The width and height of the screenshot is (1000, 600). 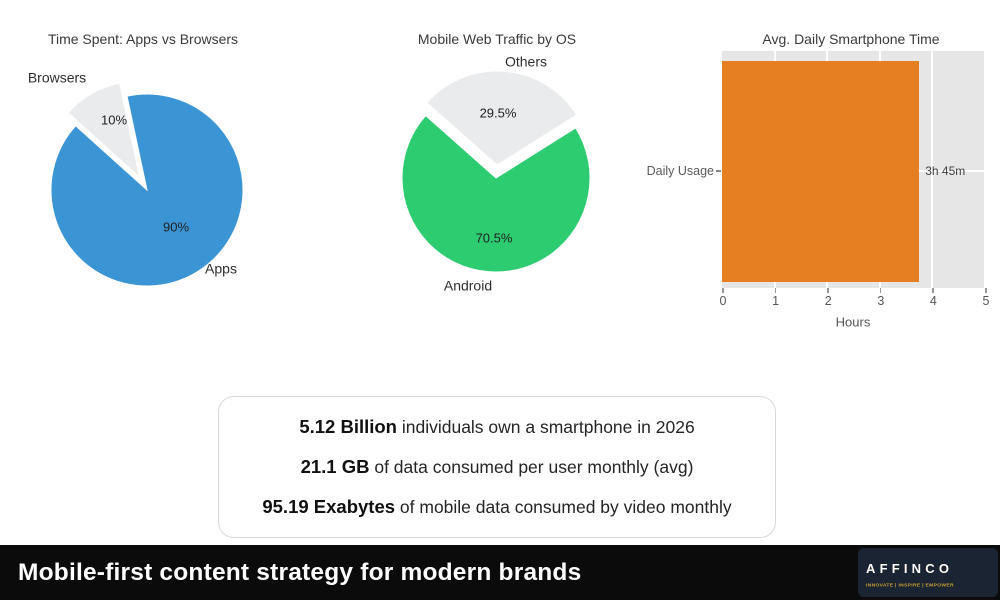 I want to click on pie1-title: Time Spent: Apps vs Browsers, so click(x=143, y=39).